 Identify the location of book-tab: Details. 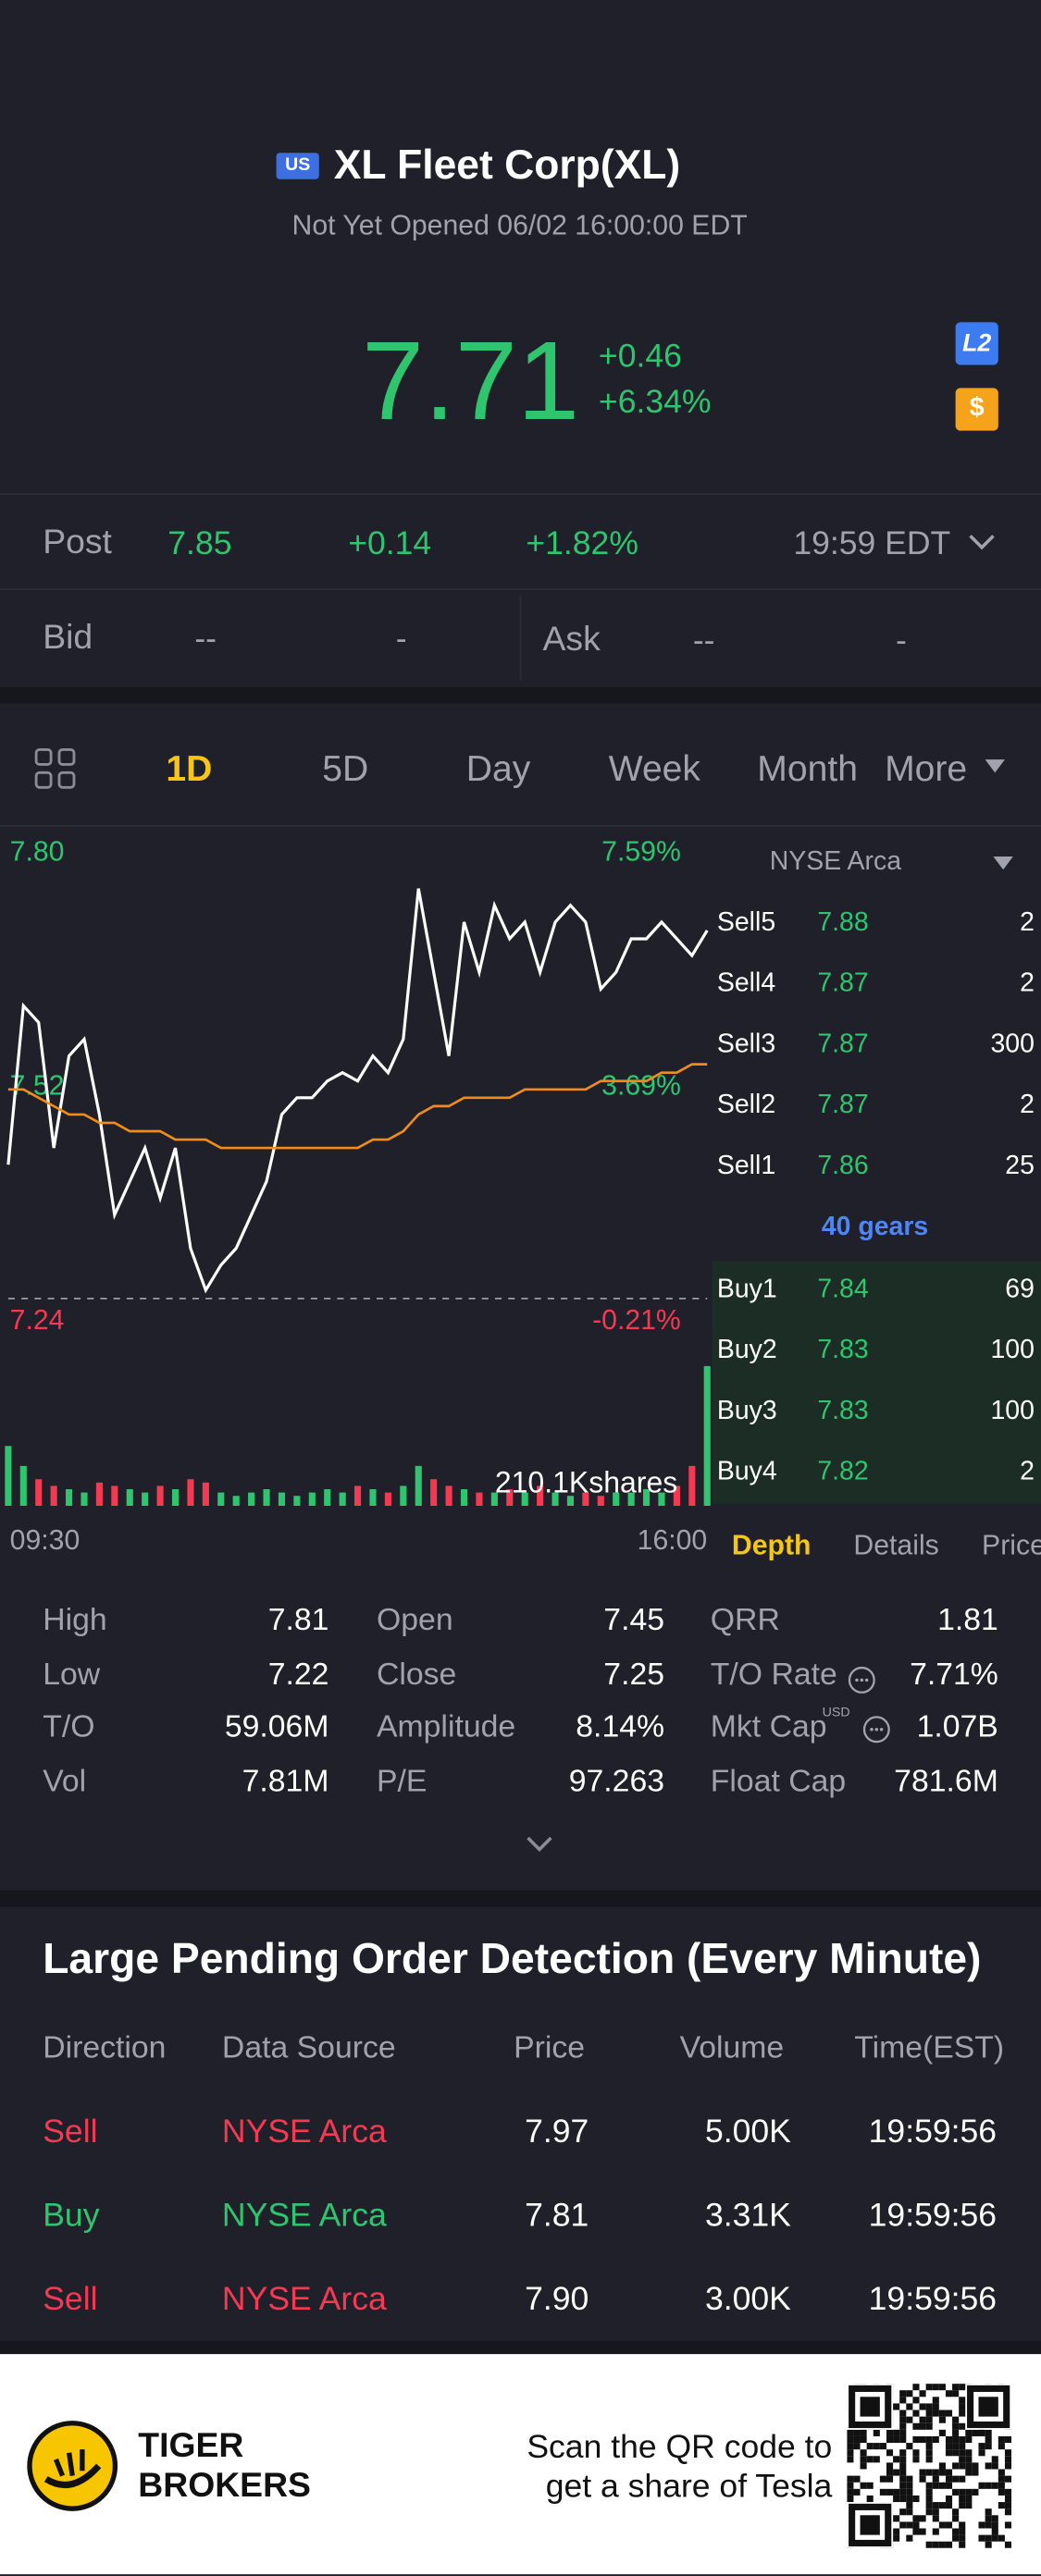
(896, 1545).